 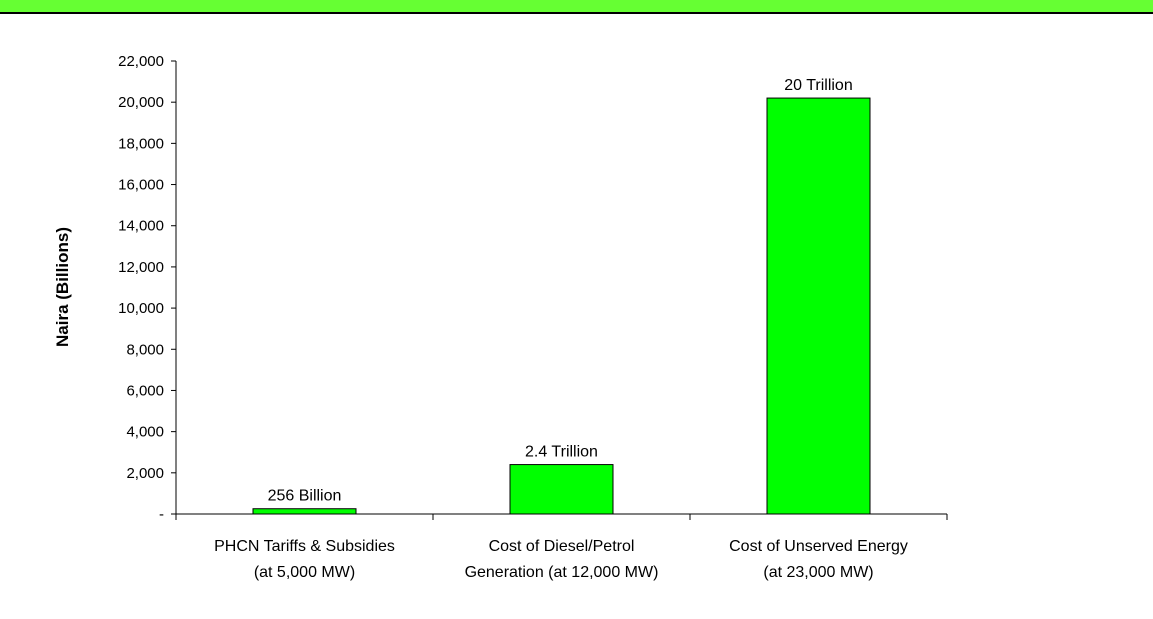 I want to click on data-label: 20 Trillion, so click(x=818, y=85).